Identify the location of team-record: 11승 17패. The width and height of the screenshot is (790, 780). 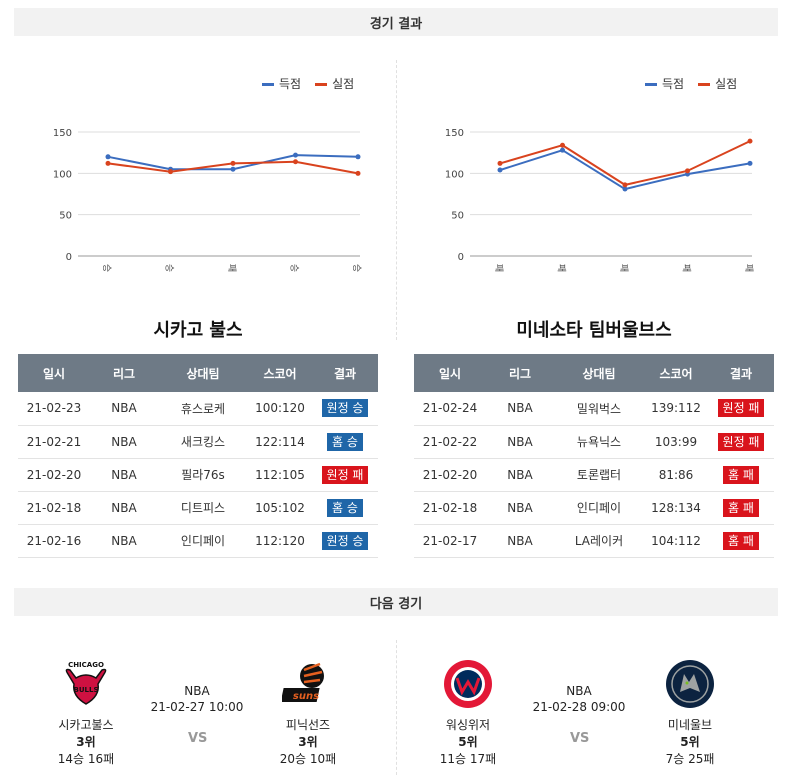
(468, 759).